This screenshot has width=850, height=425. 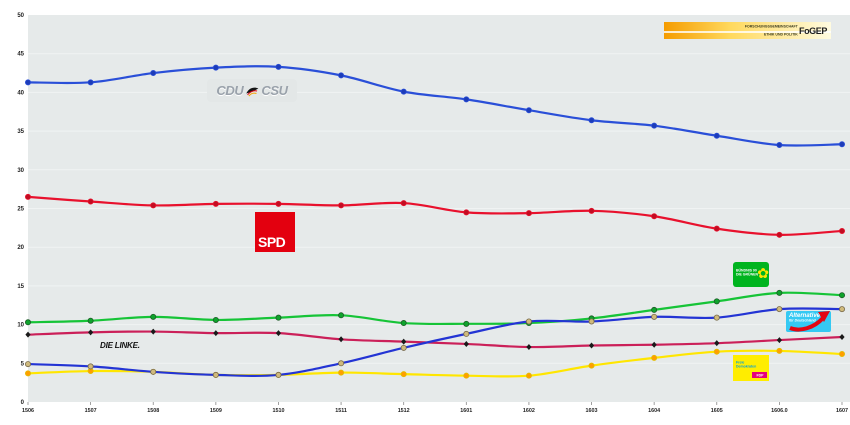 I want to click on x-axis-label: 1506, so click(x=28, y=411).